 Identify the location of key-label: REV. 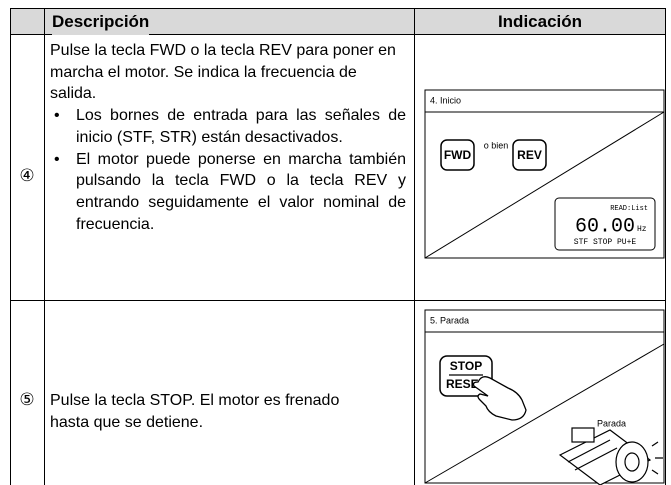
(529, 155).